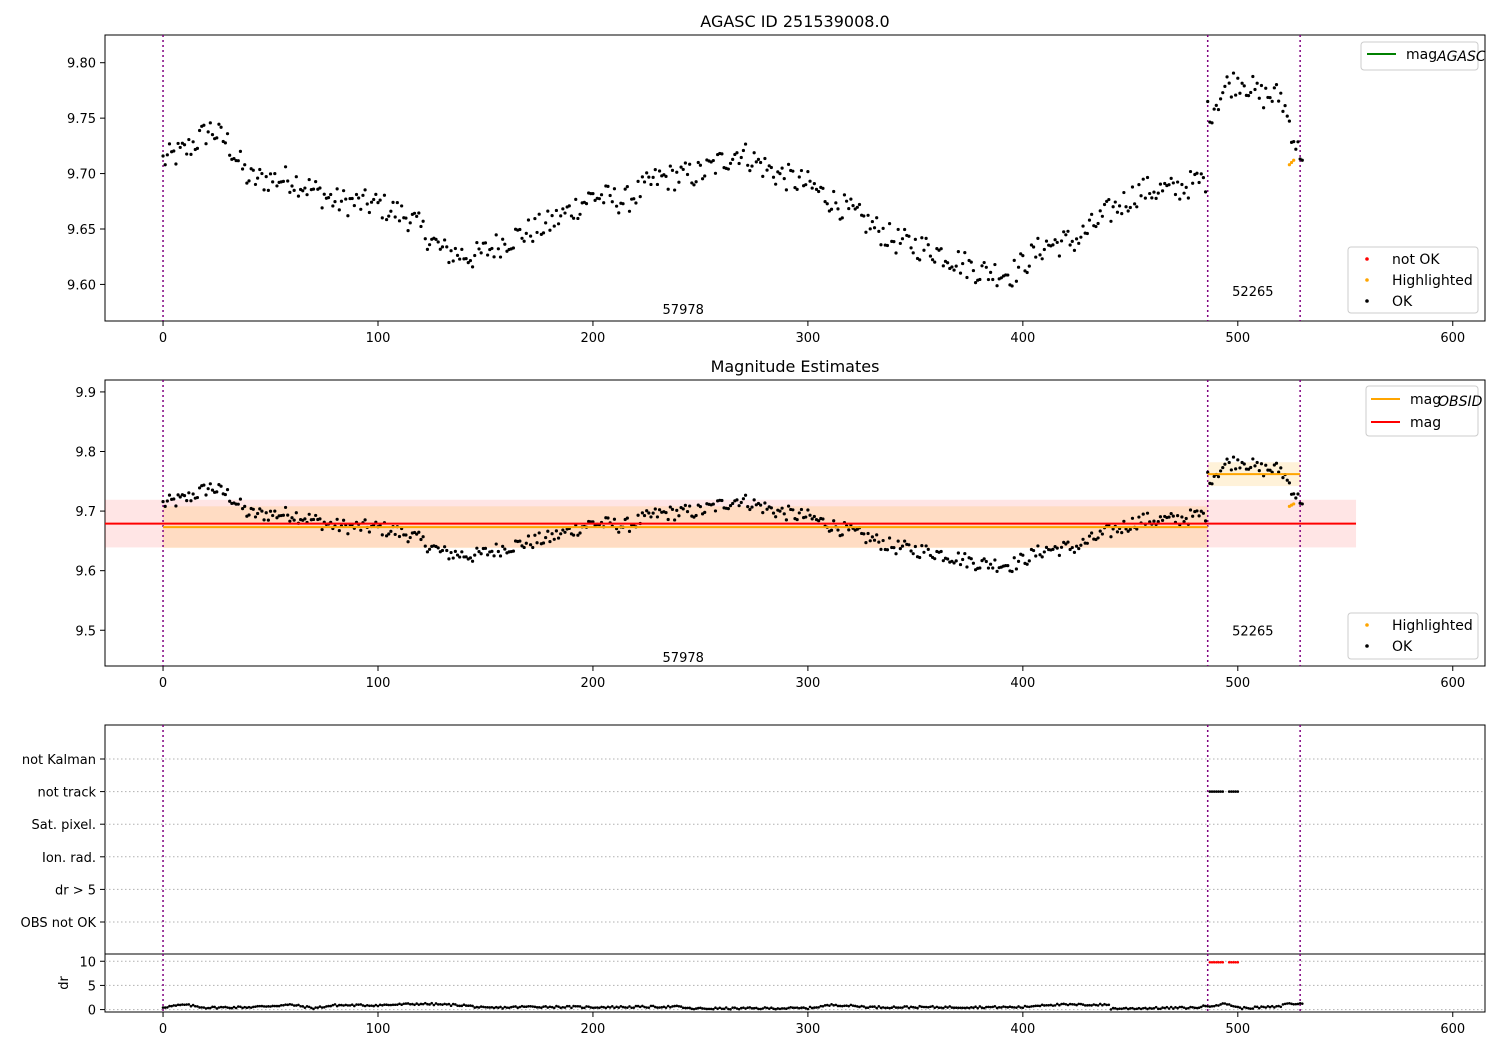 This screenshot has width=1500, height=1050. What do you see at coordinates (1210, 962) in the screenshot?
I see `dr-capped-point` at bounding box center [1210, 962].